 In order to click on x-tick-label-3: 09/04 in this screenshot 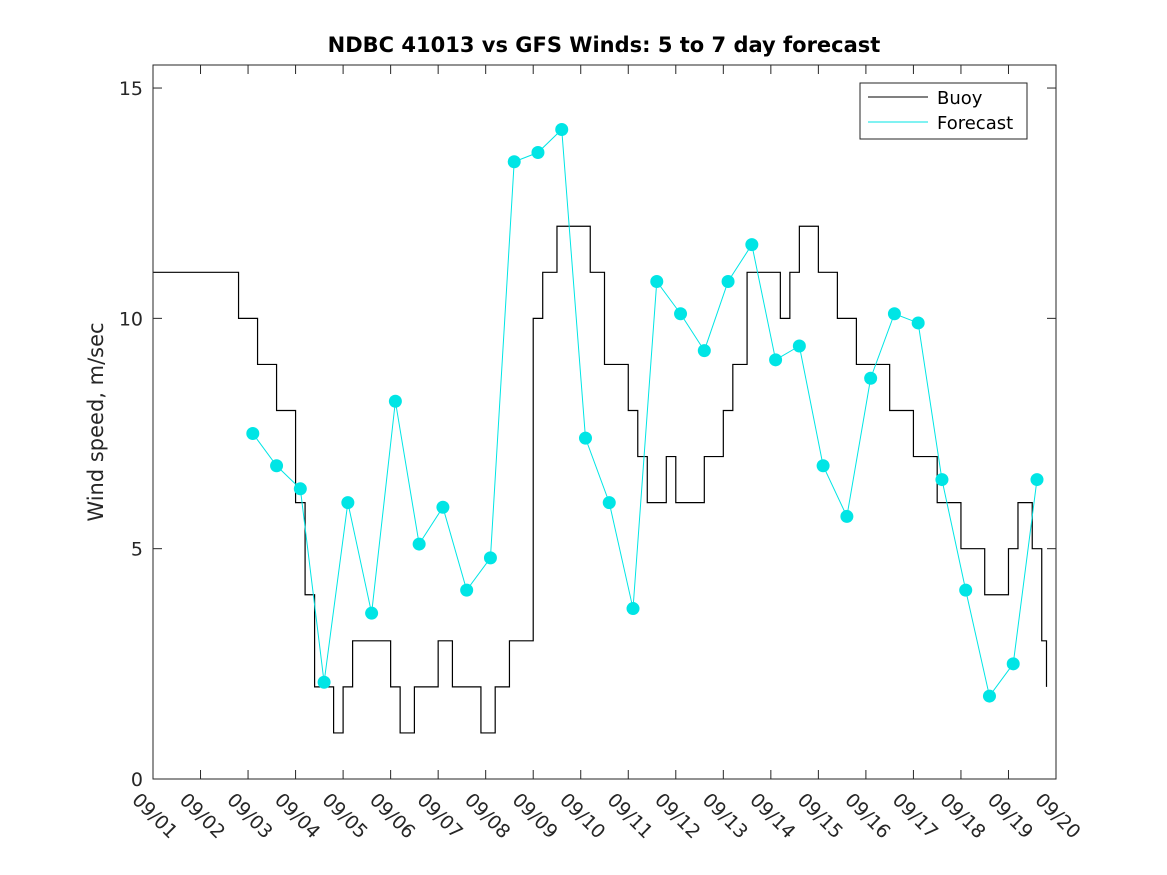, I will do `click(297, 816)`.